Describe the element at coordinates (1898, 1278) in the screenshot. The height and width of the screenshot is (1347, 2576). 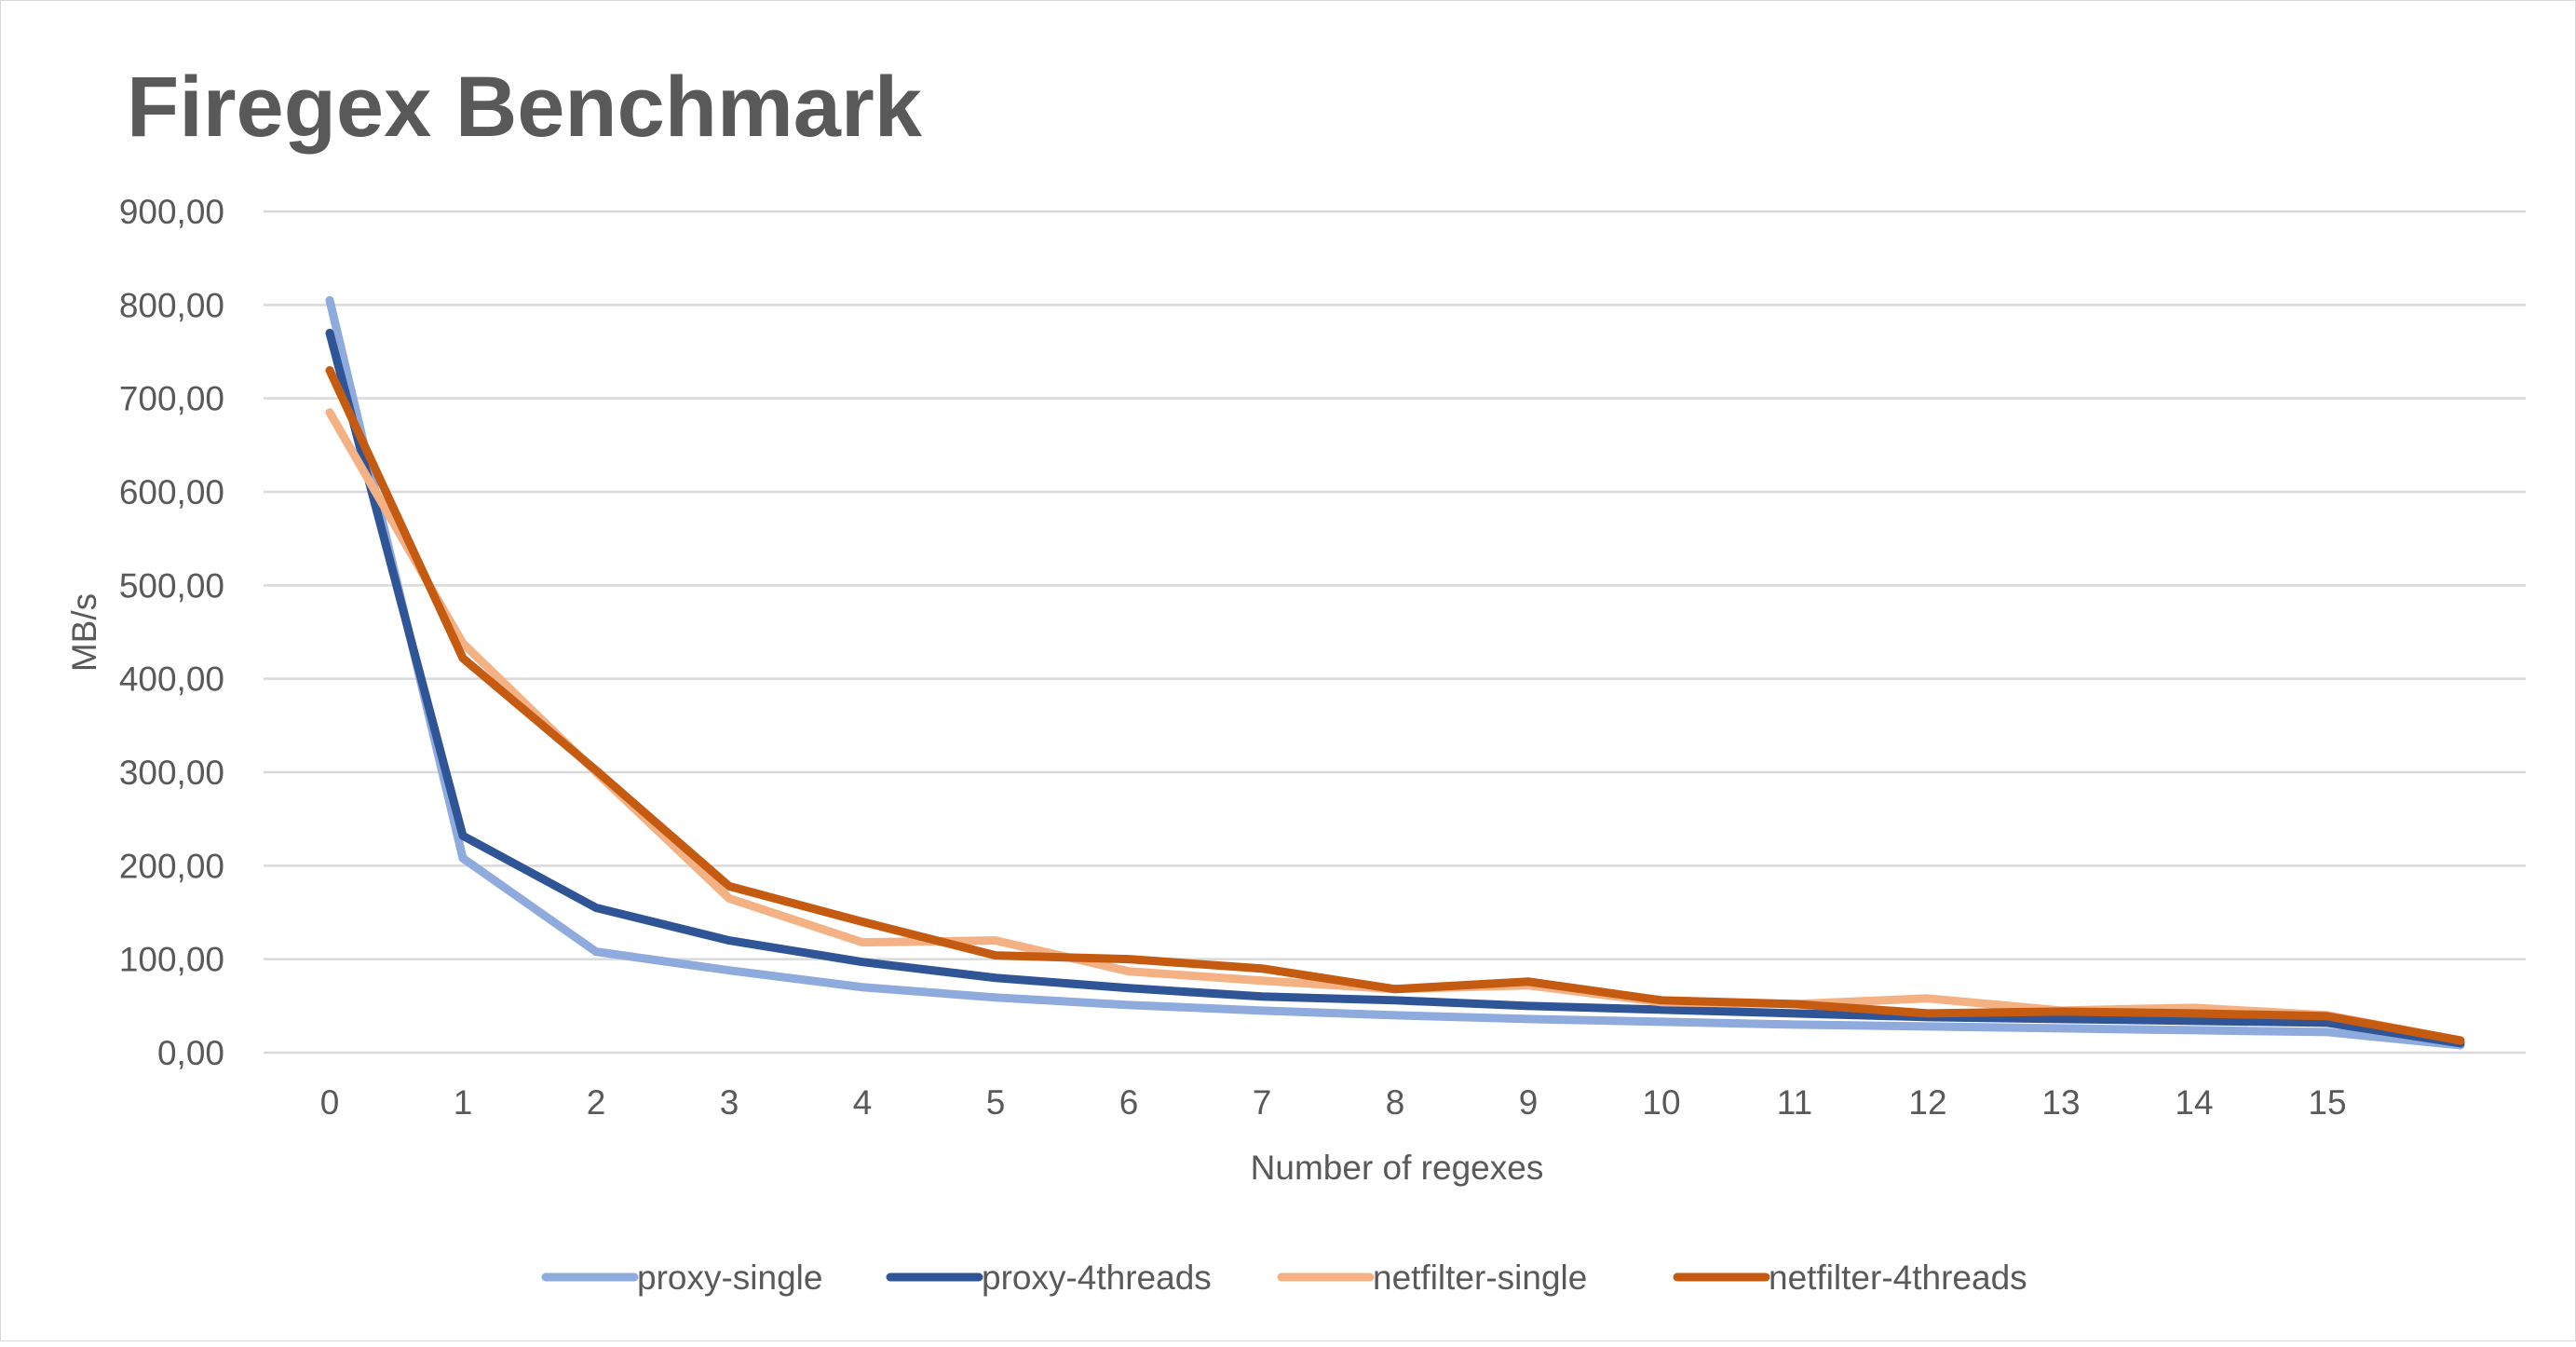
I see `legend-label: netfilter-4threads` at that location.